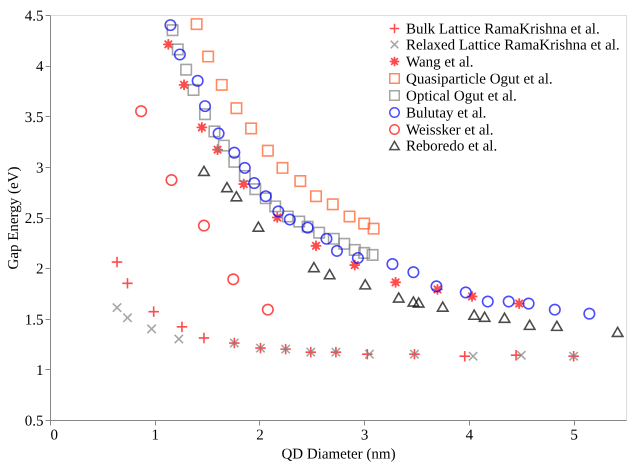  I want to click on y-axis-title: Gap Energy (eV), so click(14, 218).